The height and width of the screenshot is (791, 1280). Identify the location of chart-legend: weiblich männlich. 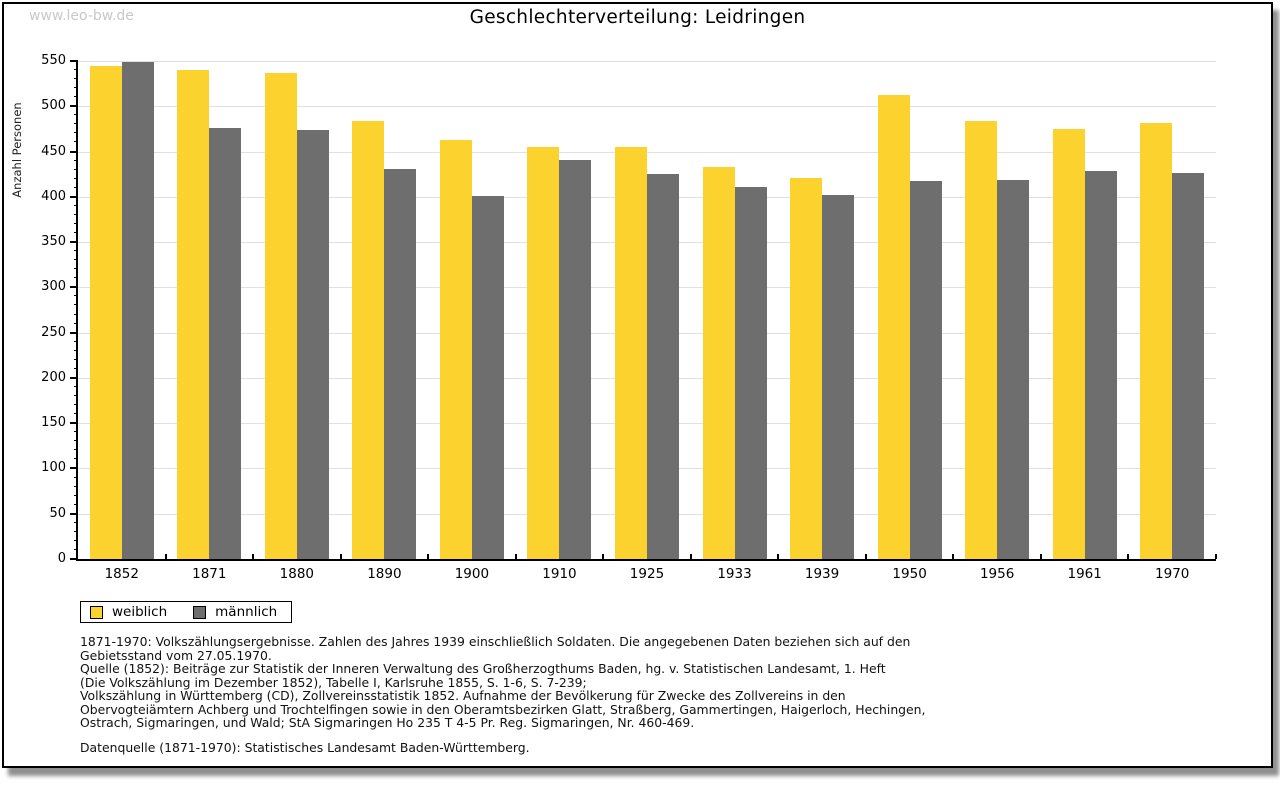
(186, 612).